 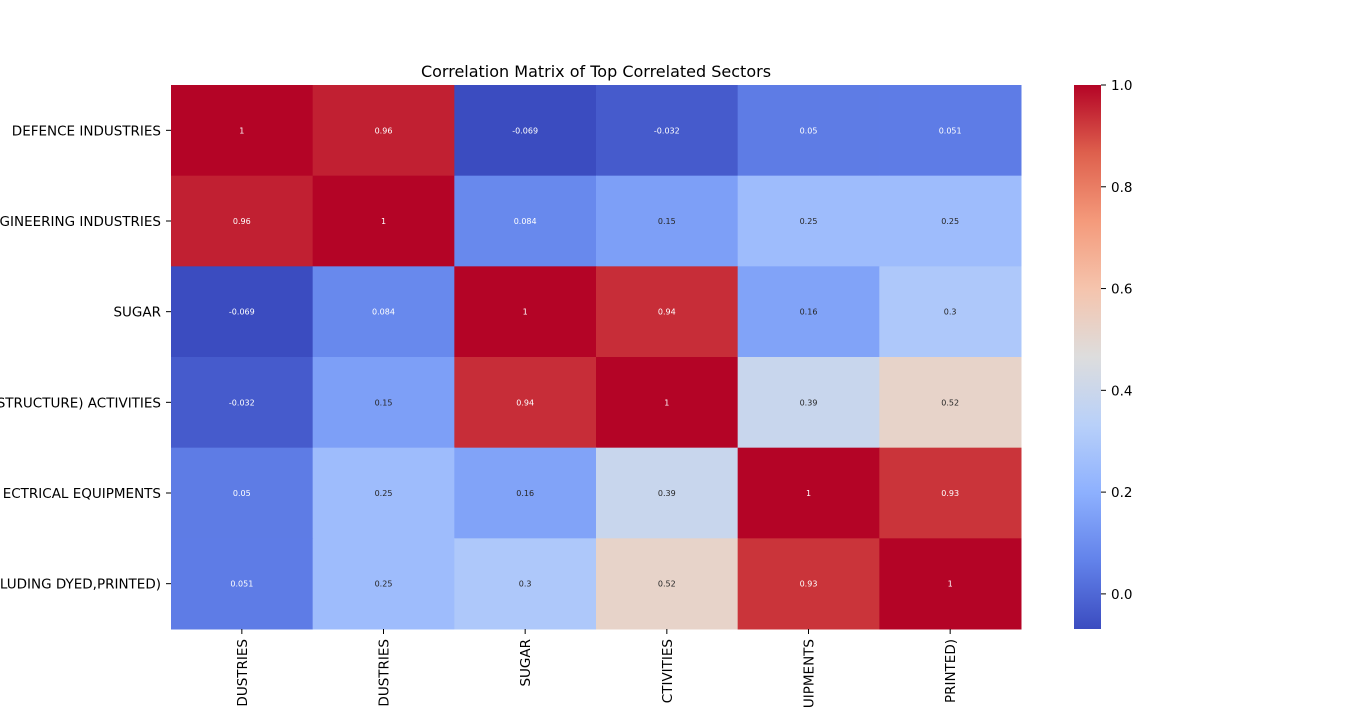 I want to click on colorbar-tick-label: 0.8, so click(x=1121, y=188).